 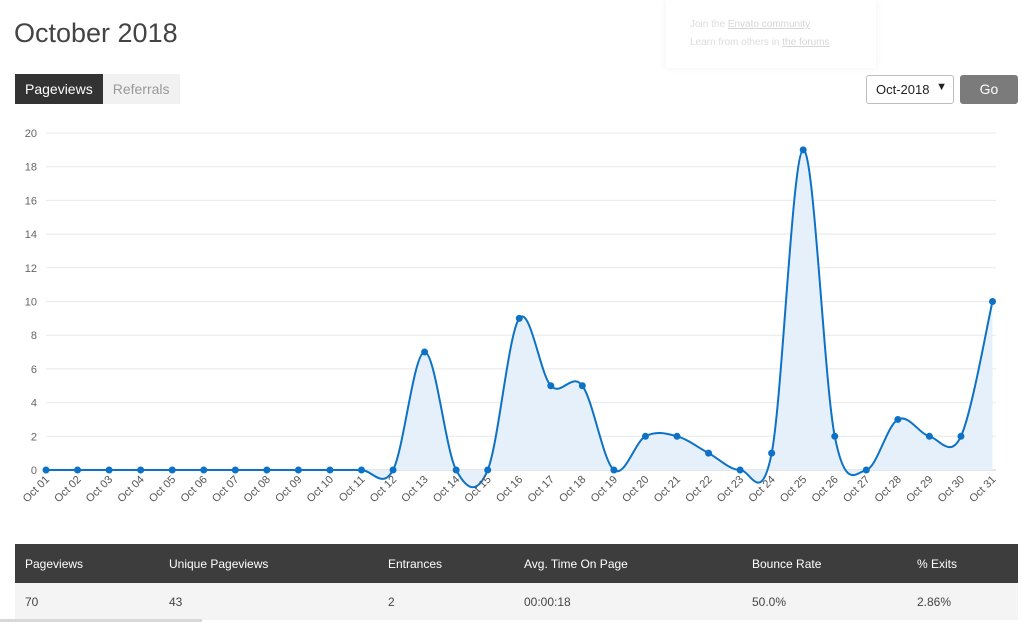 What do you see at coordinates (34, 404) in the screenshot?
I see `y-tick-label: 4` at bounding box center [34, 404].